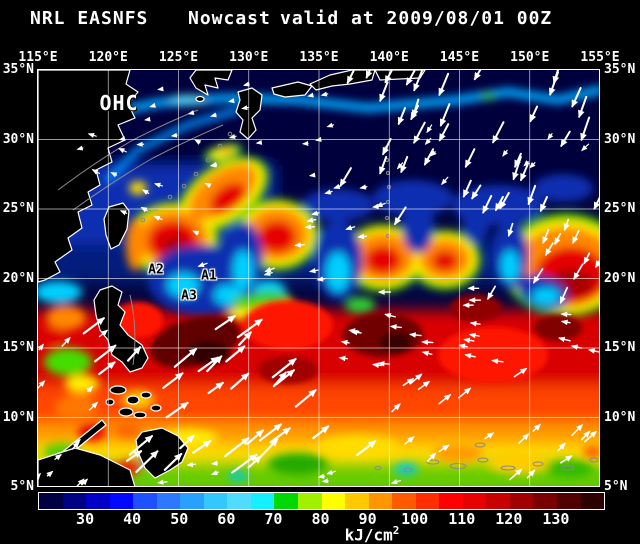  Describe the element at coordinates (389, 57) in the screenshot. I see `lon-tick-label: 140°E` at that location.